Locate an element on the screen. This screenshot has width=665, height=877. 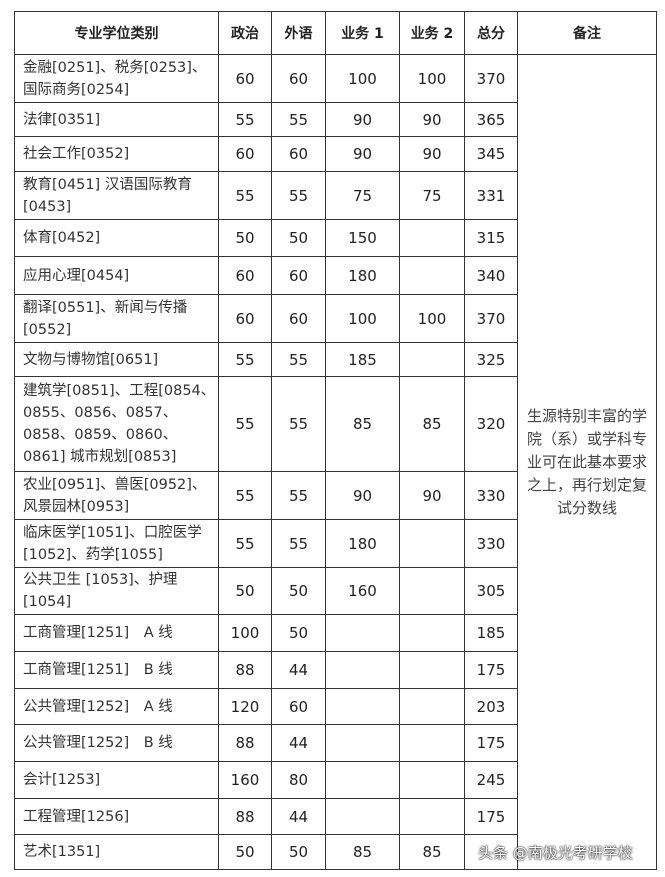
cell-name: 临床医学[1051]、口腔医学[1052]、药学[1055] is located at coordinates (116, 543).